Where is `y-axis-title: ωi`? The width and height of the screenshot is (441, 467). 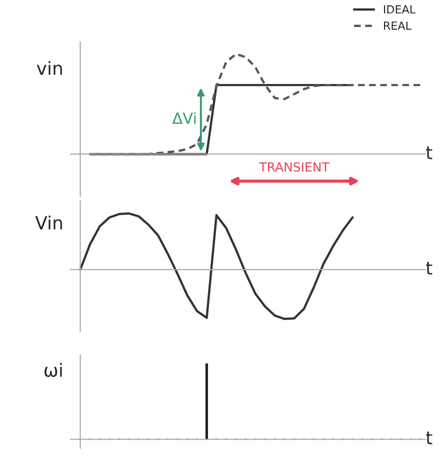
y-axis-title: ωi is located at coordinates (53, 369).